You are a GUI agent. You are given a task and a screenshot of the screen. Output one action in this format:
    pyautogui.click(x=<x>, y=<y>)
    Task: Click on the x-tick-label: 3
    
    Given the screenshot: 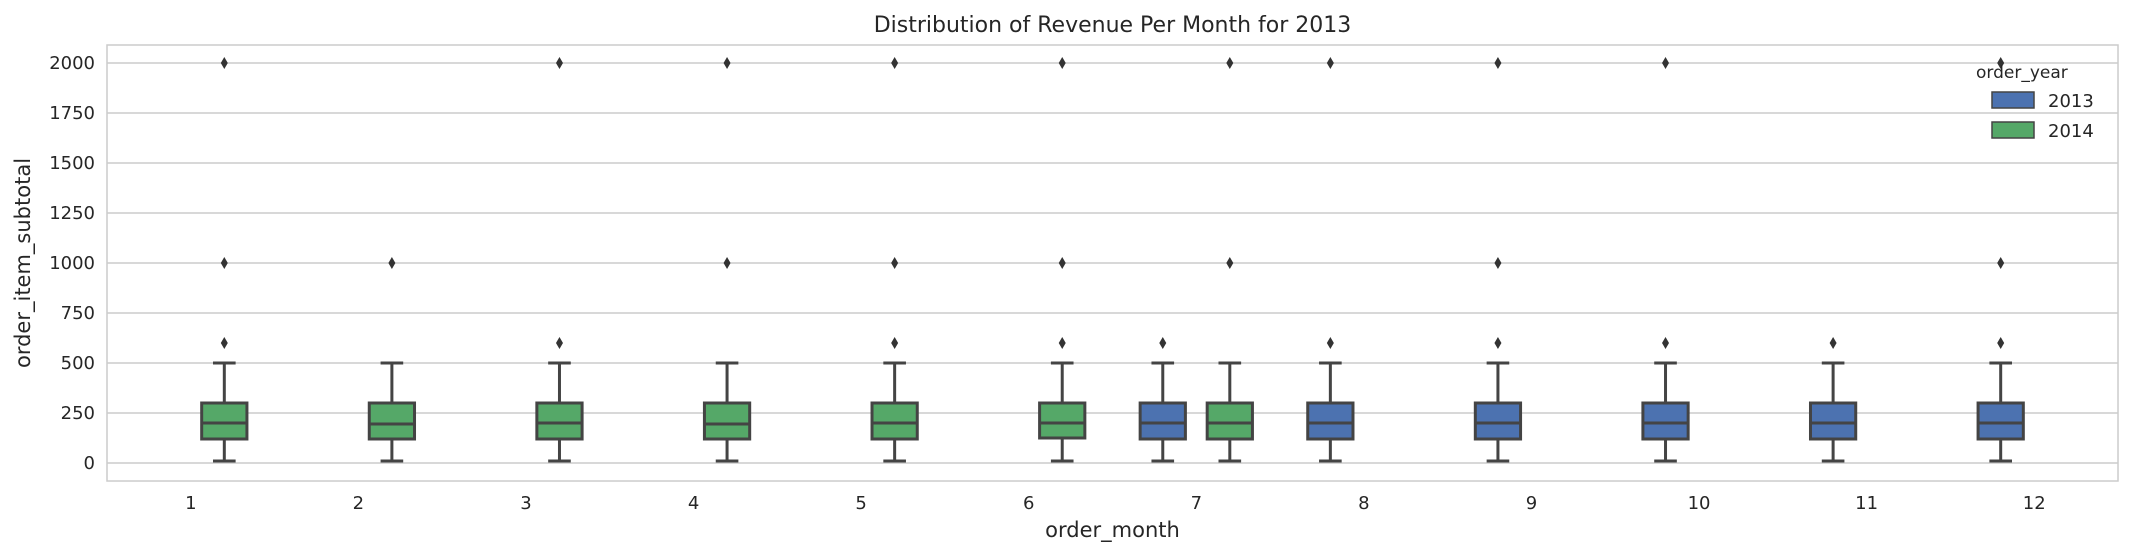 What is the action you would take?
    pyautogui.click(x=525, y=503)
    